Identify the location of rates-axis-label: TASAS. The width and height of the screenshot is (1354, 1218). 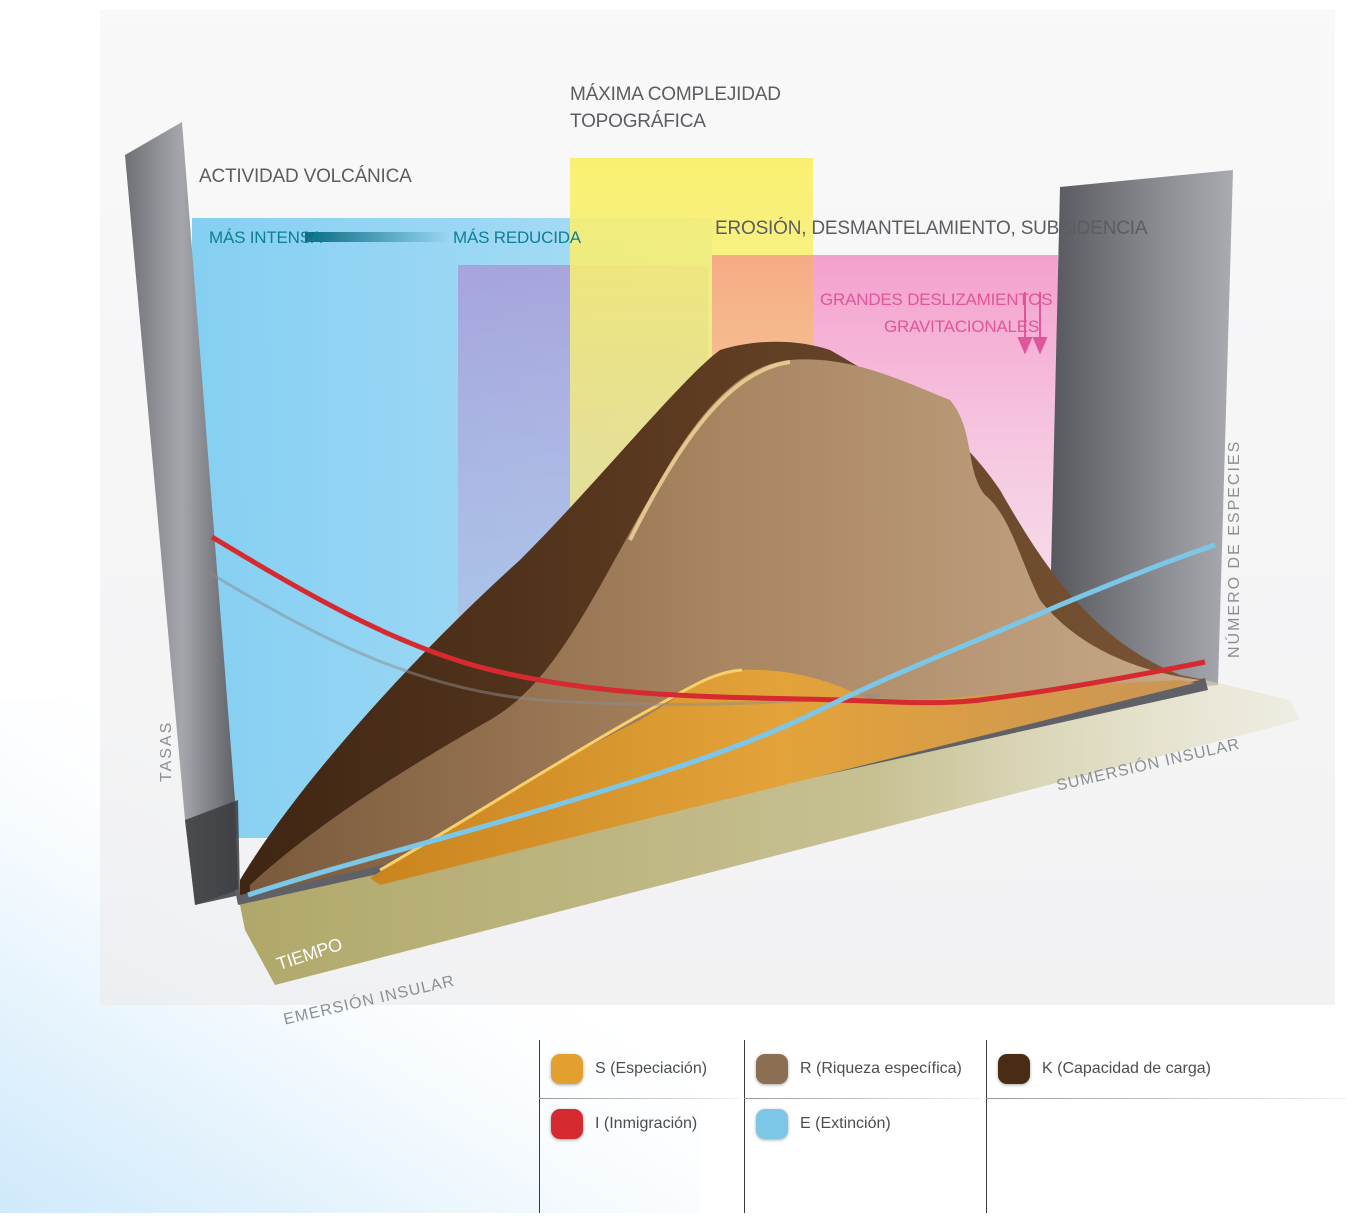
(166, 751).